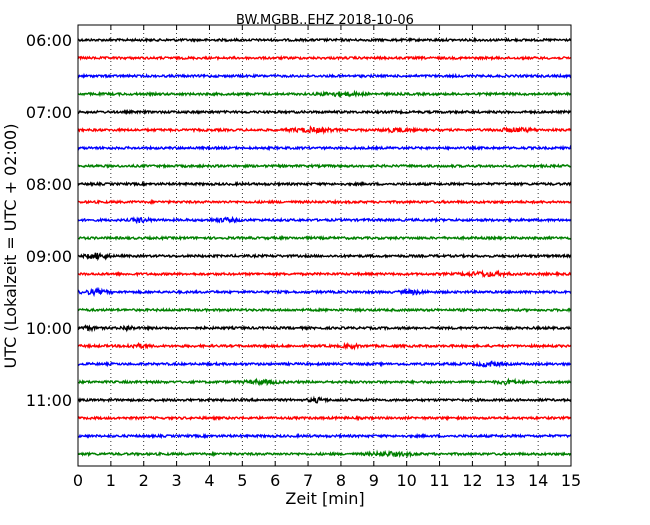 Image resolution: width=650 pixels, height=525 pixels. What do you see at coordinates (406, 480) in the screenshot?
I see `x-tick-label: 10` at bounding box center [406, 480].